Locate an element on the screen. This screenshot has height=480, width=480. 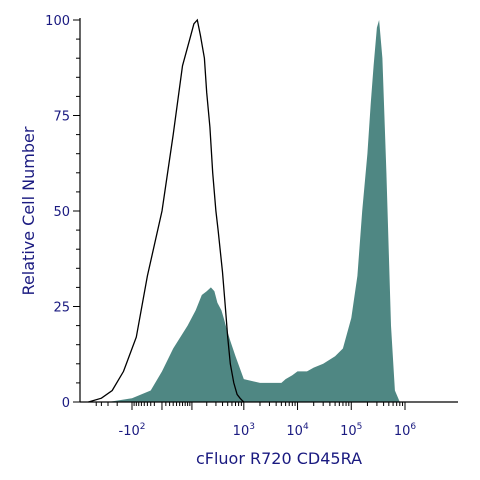
x-tick-label: 10⁶ is located at coordinates (405, 430).